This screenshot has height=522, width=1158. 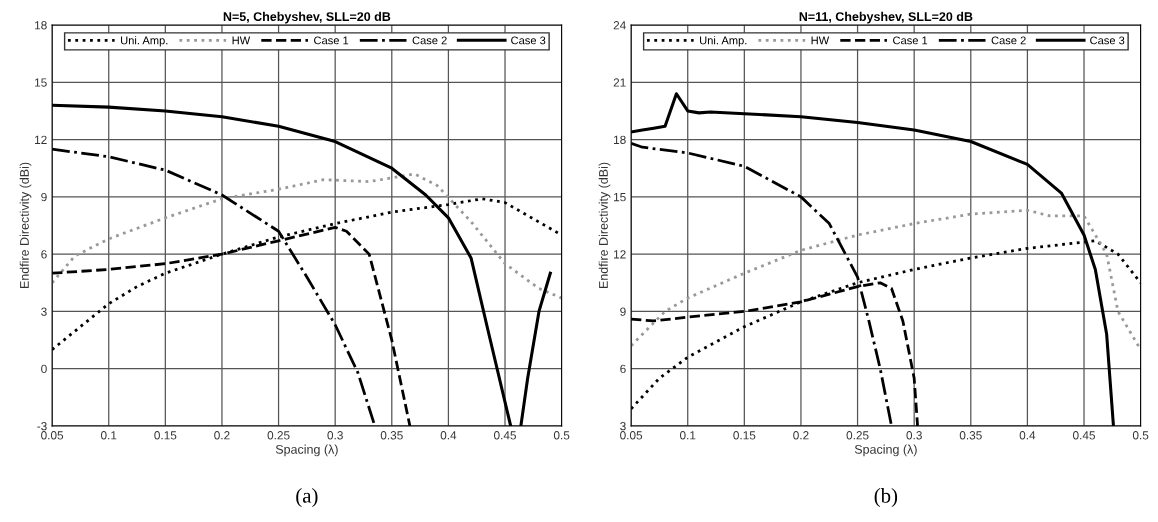 What do you see at coordinates (886, 17) in the screenshot?
I see `chart-title: N=11, Chebyshev, SLL=20 dB` at bounding box center [886, 17].